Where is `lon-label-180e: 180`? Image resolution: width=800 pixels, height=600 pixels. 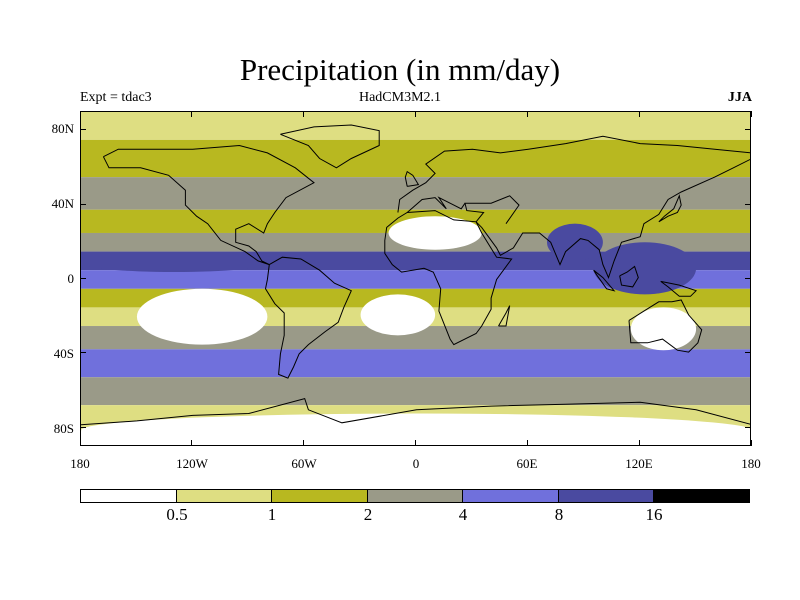 lon-label-180e: 180 is located at coordinates (751, 463).